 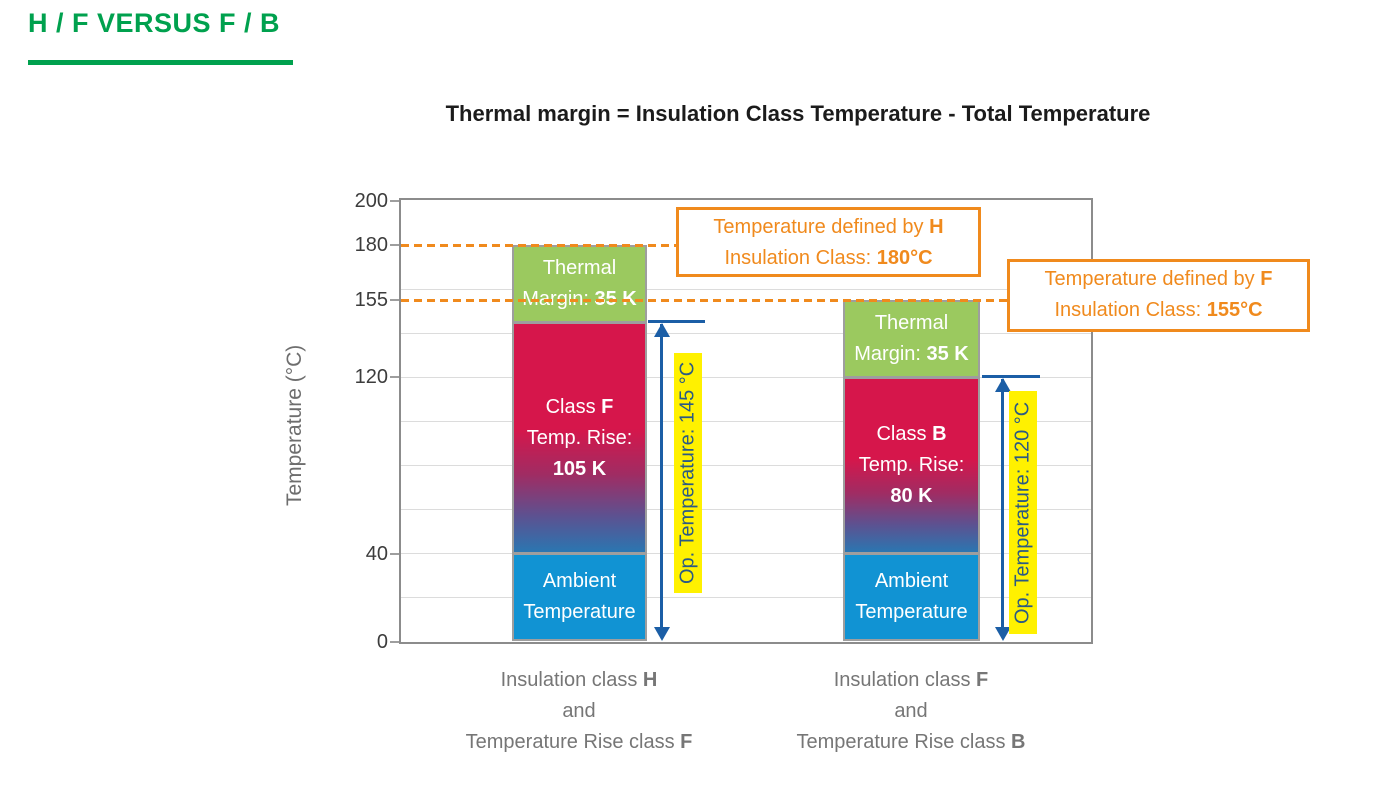 I want to click on x1-line2: and, so click(x=579, y=711).